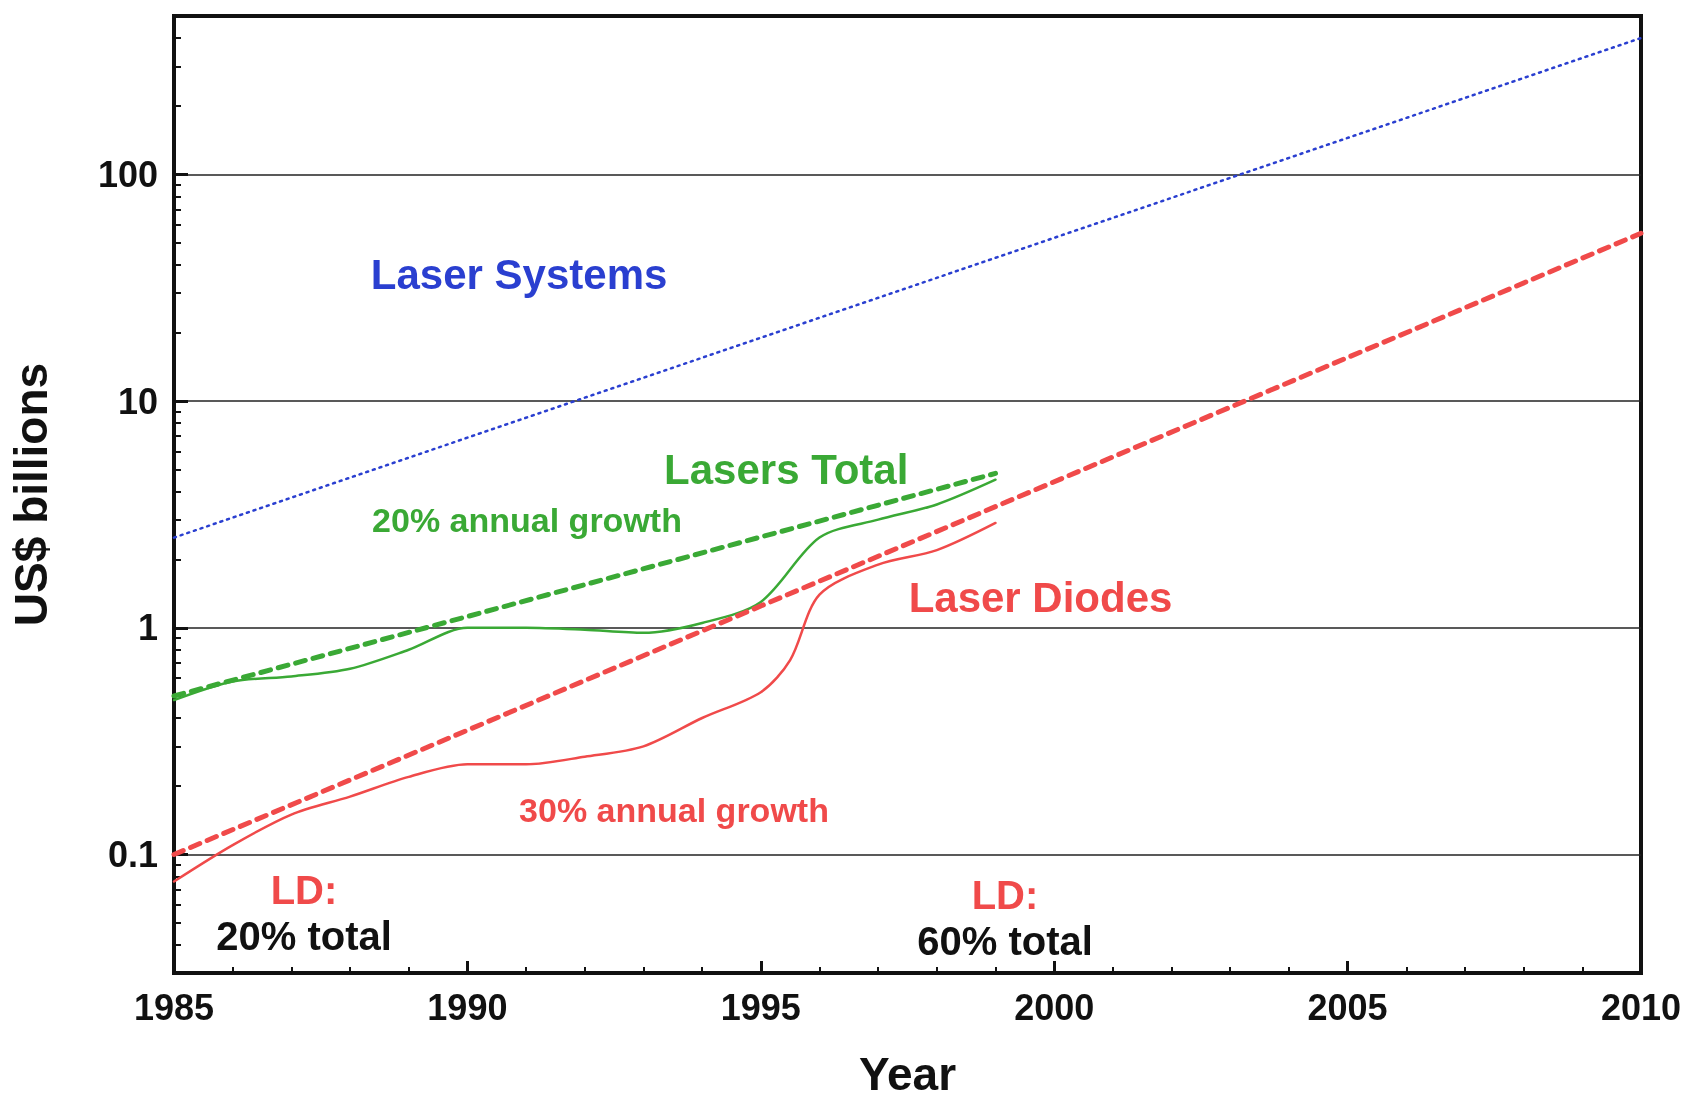  I want to click on series-label: Lasers Total, so click(786, 469).